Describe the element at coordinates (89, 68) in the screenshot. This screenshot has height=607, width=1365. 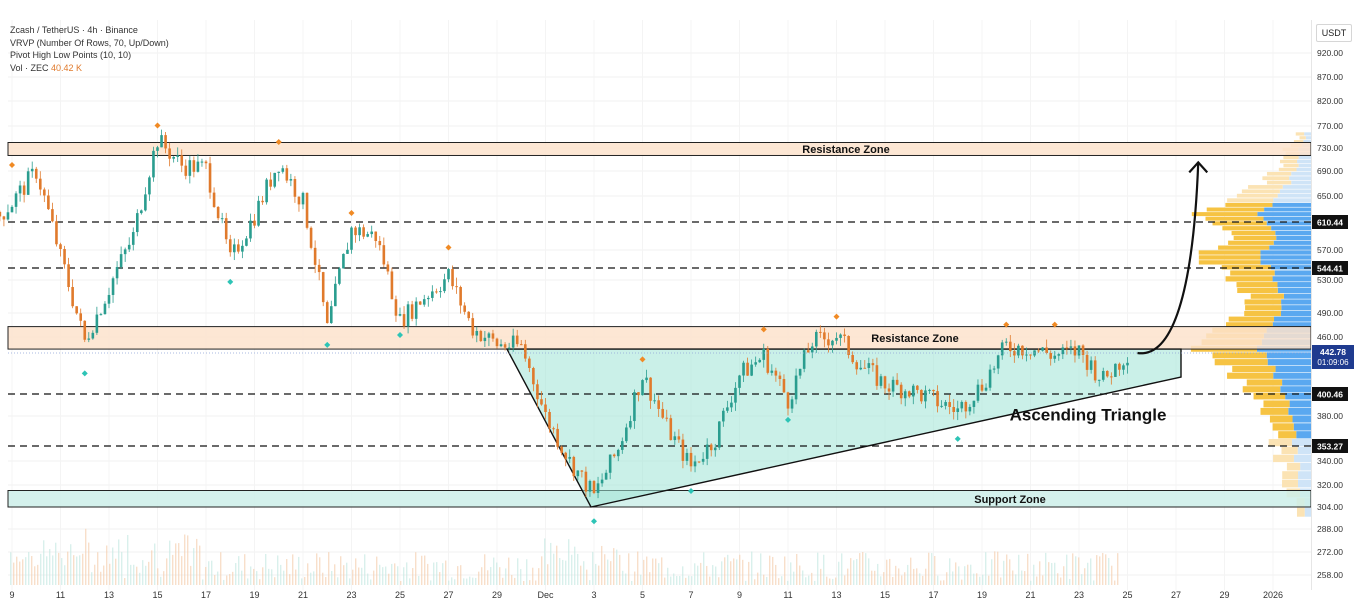
I see `legend-volume: Vol · ZEC 40.42 K` at that location.